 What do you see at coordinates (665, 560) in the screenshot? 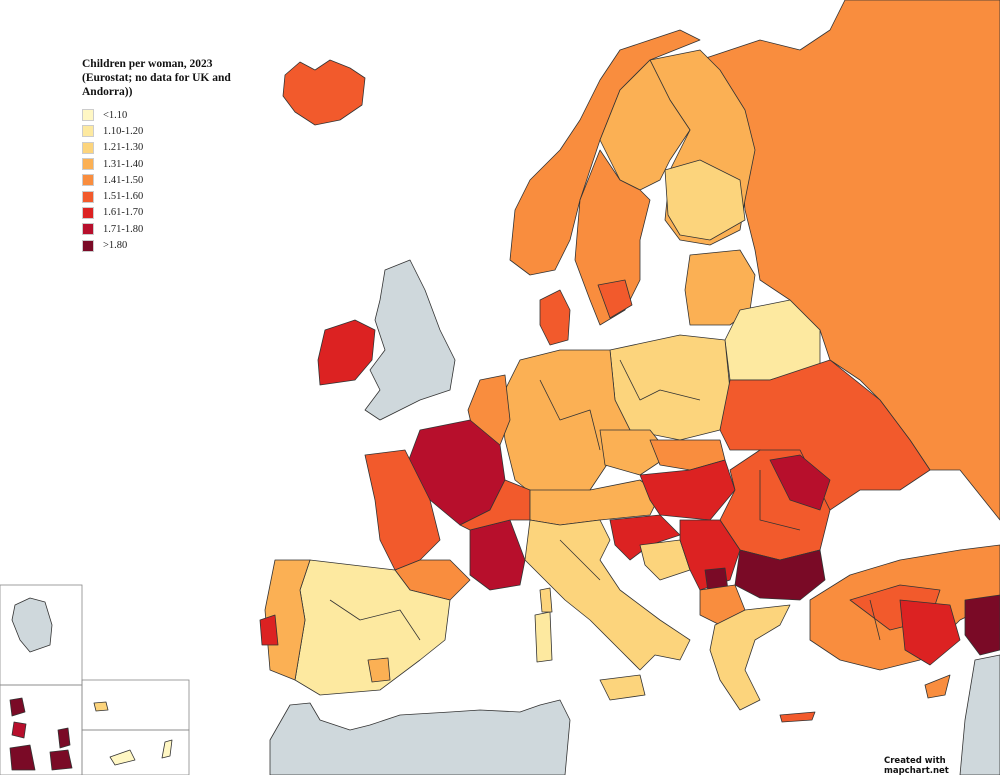
I see `region-bosnia` at bounding box center [665, 560].